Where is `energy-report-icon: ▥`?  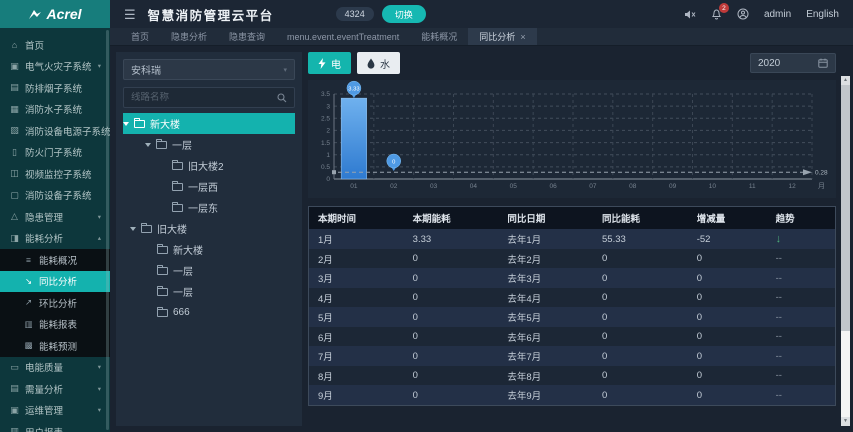 energy-report-icon: ▥ is located at coordinates (28, 323).